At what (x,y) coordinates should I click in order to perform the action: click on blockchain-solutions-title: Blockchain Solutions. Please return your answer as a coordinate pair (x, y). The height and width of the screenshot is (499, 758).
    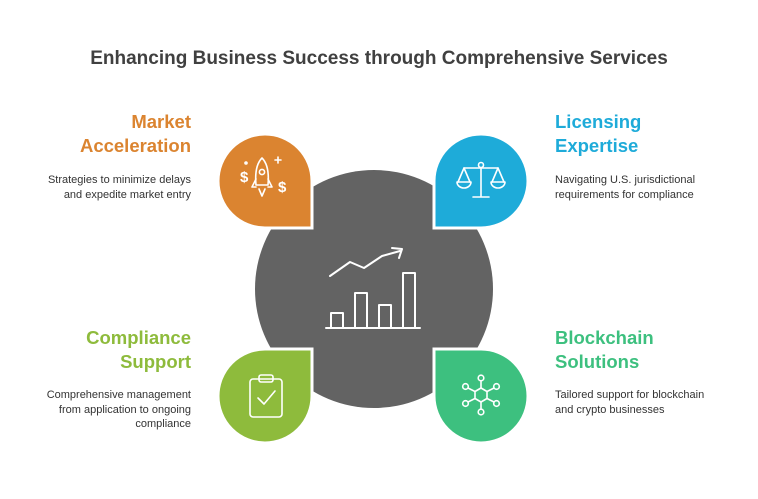
    Looking at the image, I should click on (604, 349).